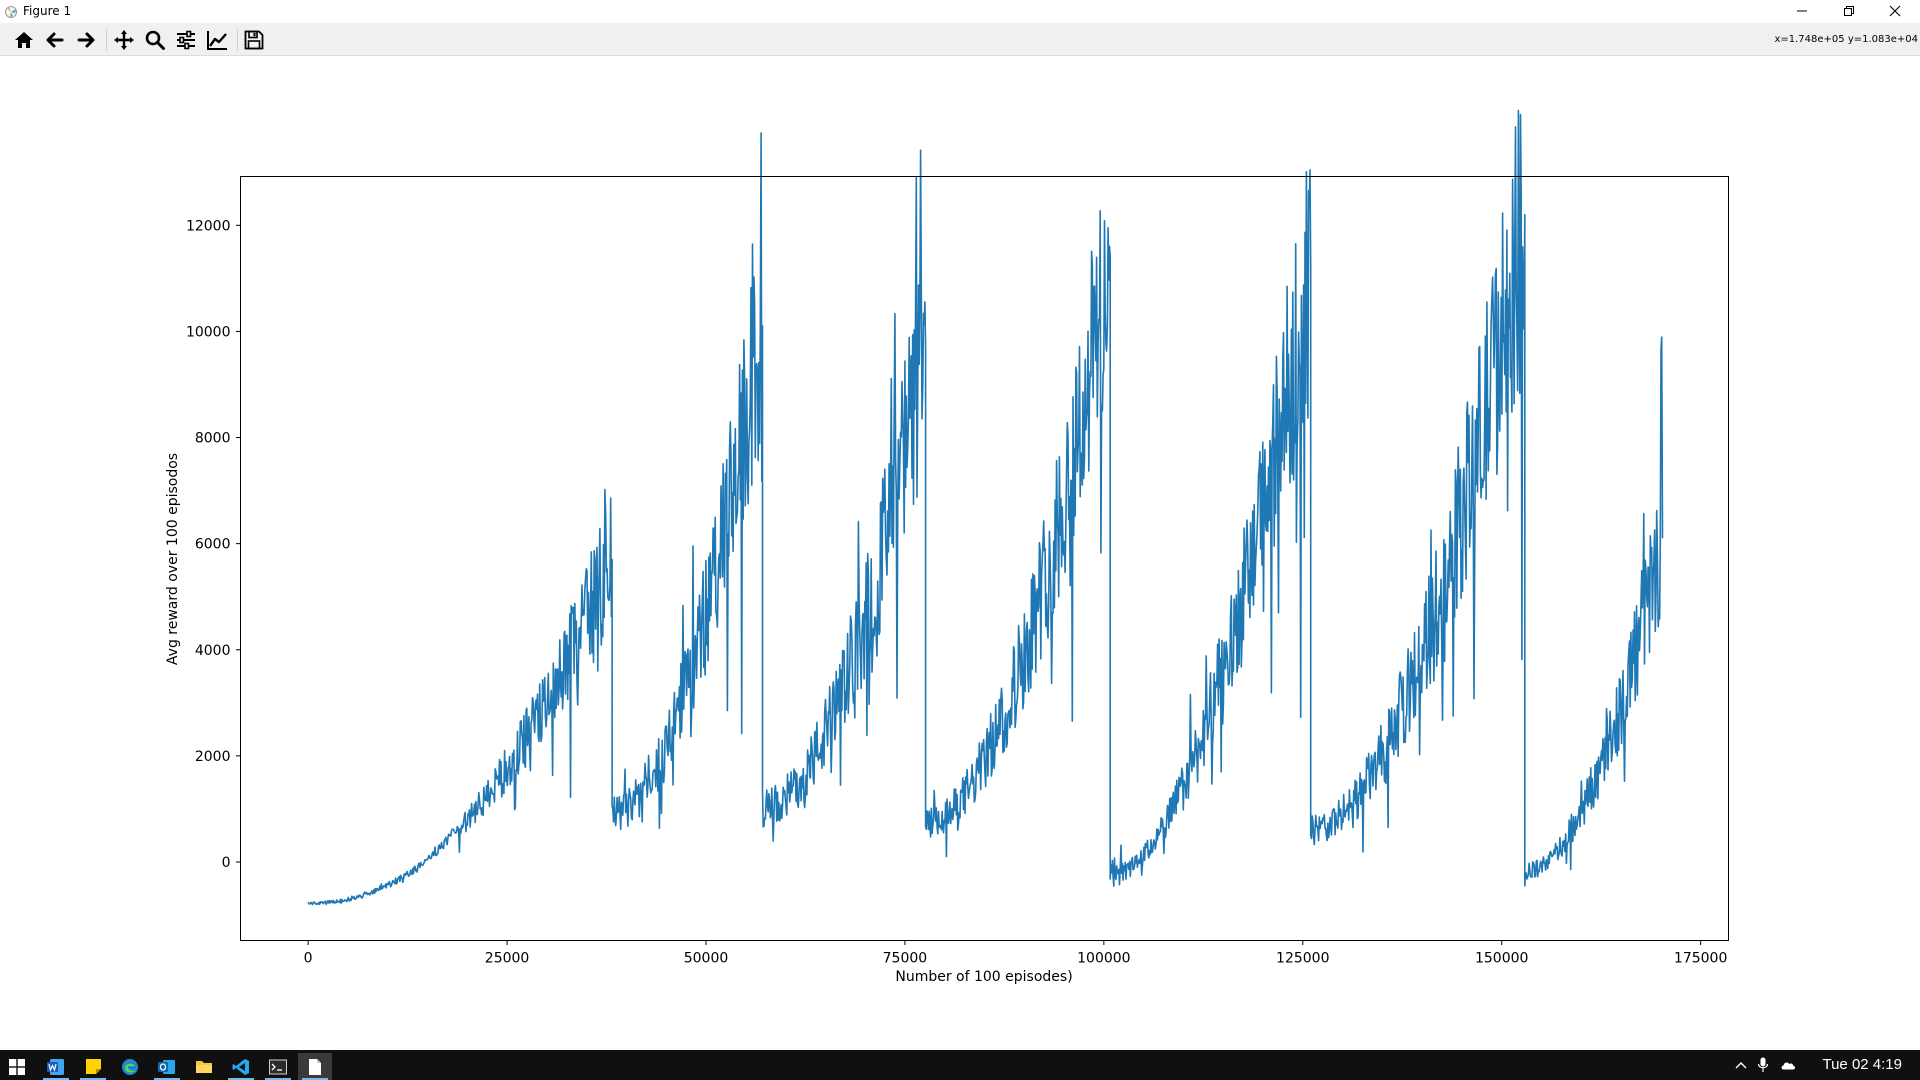  I want to click on windows-start-icon, so click(17, 1066).